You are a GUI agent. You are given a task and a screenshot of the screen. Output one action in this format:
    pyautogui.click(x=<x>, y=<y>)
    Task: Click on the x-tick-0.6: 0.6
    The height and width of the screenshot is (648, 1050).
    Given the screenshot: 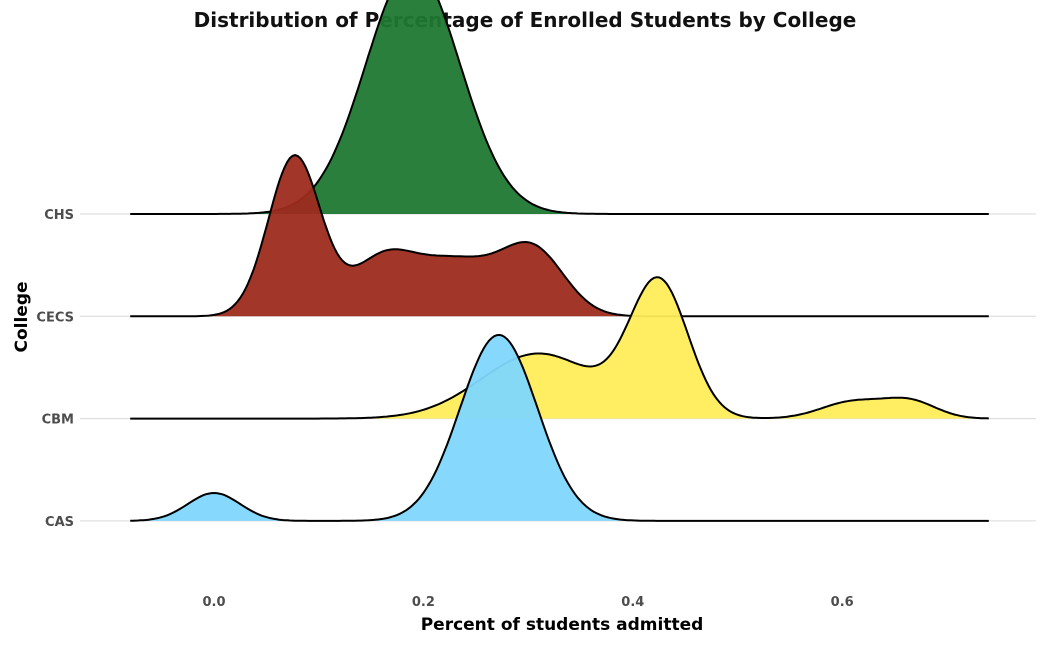 What is the action you would take?
    pyautogui.click(x=842, y=602)
    